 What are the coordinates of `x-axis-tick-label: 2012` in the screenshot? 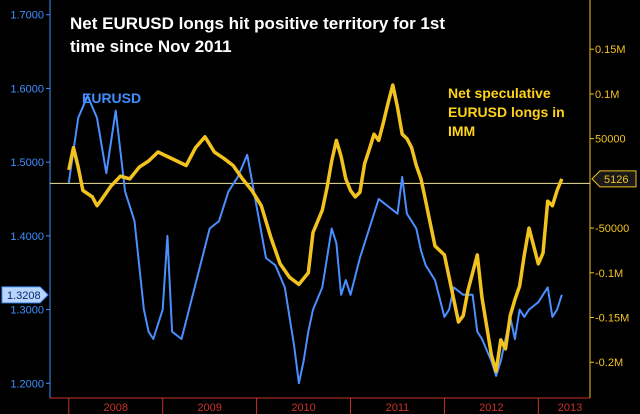 It's located at (491, 408).